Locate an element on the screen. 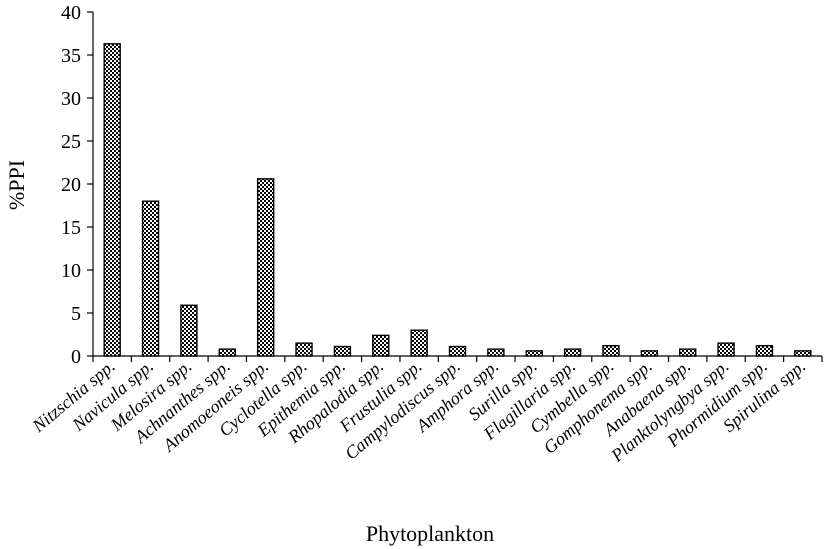 The image size is (827, 549). y-axis: 0 5 10 15 20 25 30 35 40 is located at coordinates (77, 185).